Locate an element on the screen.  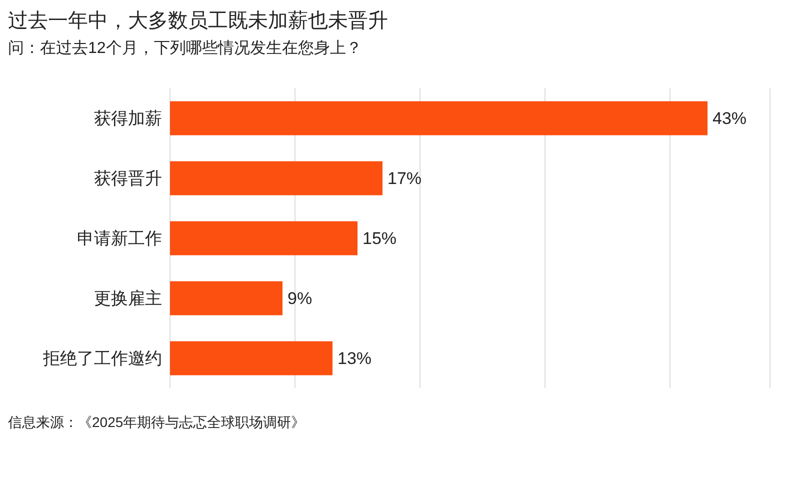
text: 信息来源：《2025年期待与忐忑全球职场调研》 is located at coordinates (157, 423).